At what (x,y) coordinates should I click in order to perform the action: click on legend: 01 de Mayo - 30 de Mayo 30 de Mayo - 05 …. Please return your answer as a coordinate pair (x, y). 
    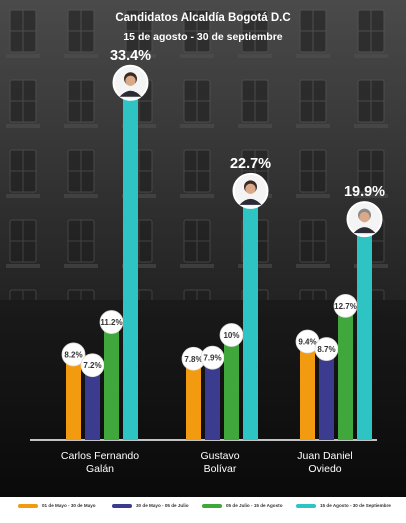
    Looking at the image, I should click on (203, 510).